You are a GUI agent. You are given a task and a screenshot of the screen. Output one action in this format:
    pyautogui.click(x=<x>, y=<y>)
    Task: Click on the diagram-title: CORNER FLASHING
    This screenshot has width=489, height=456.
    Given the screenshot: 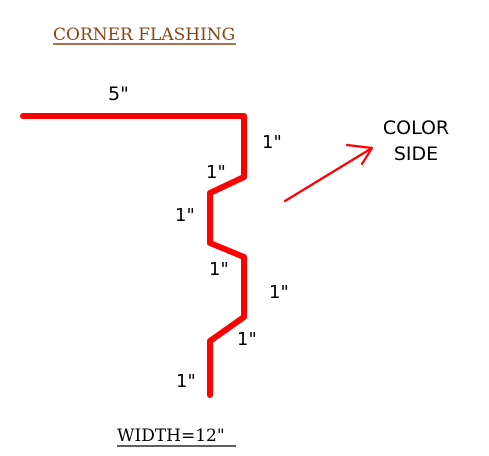 What is the action you would take?
    pyautogui.click(x=144, y=35)
    